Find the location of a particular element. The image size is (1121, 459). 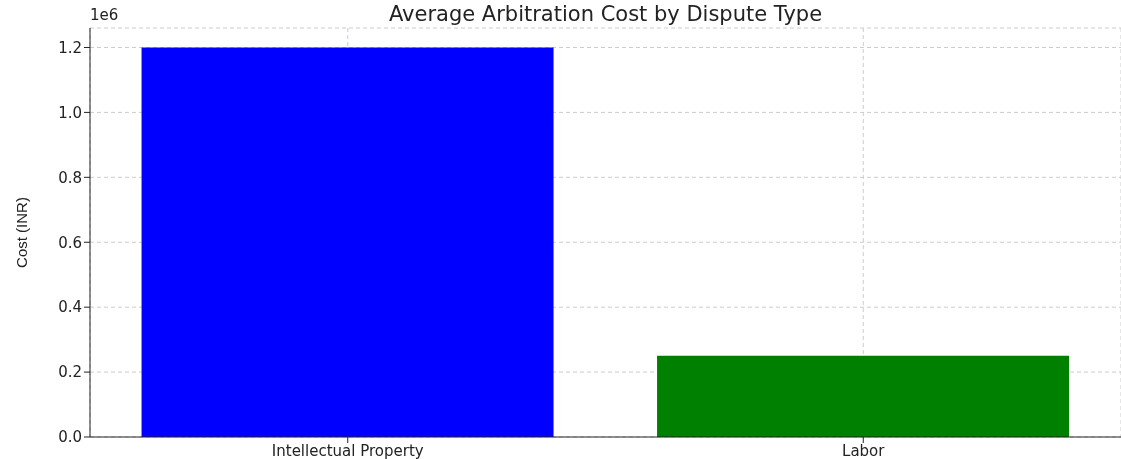

x-tick-label: Intellectual Property is located at coordinates (347, 450).